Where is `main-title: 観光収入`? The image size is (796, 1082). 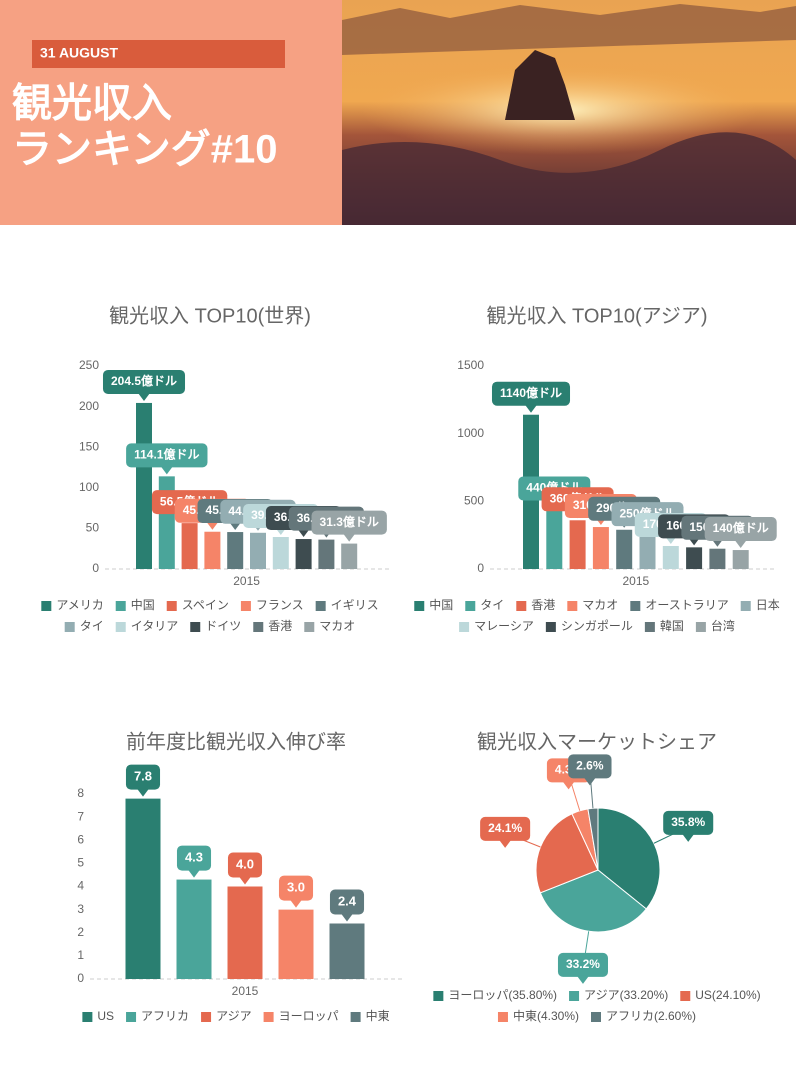
main-title: 観光収入 is located at coordinates (92, 104).